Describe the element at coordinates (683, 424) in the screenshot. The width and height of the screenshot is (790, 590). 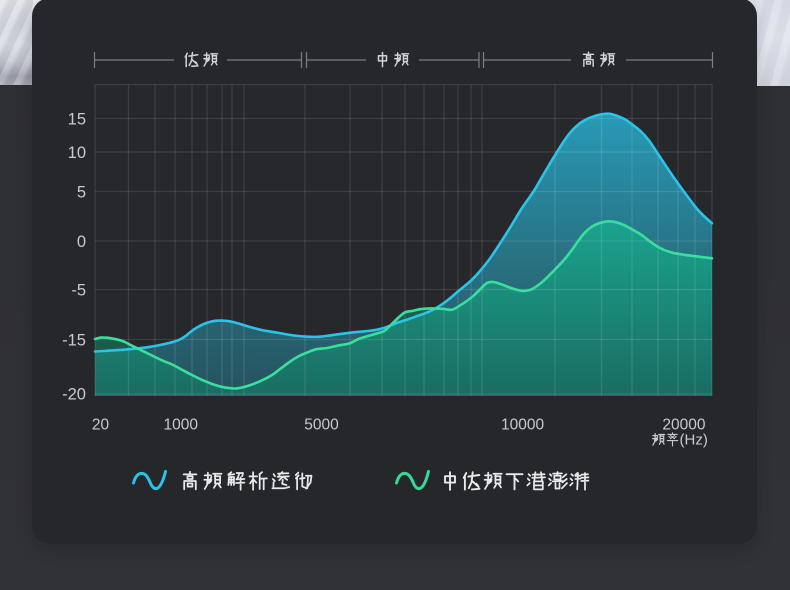
I see `svg-text: 20000` at that location.